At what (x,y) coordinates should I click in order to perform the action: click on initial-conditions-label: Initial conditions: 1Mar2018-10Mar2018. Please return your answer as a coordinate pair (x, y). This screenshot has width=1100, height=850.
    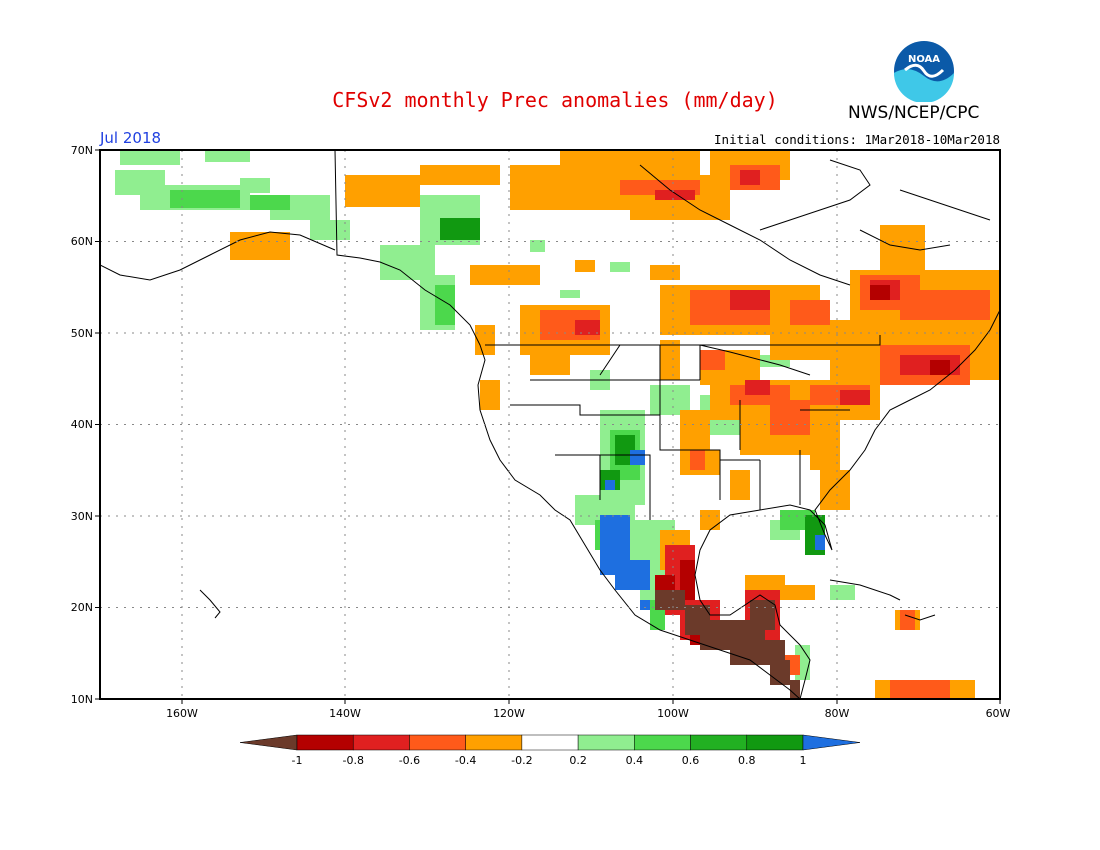
    Looking at the image, I should click on (857, 139).